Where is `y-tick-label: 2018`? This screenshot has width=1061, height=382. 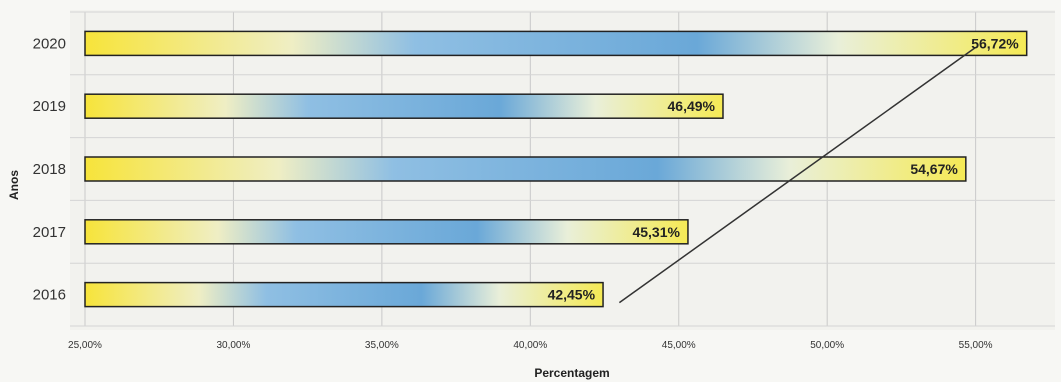 y-tick-label: 2018 is located at coordinates (49, 169).